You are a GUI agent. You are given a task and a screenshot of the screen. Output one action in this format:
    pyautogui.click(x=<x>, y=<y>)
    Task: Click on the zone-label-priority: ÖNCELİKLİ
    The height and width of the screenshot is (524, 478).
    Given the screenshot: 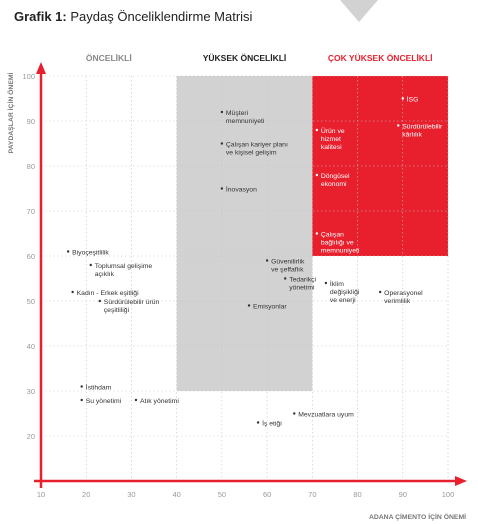 What is the action you would take?
    pyautogui.click(x=109, y=58)
    